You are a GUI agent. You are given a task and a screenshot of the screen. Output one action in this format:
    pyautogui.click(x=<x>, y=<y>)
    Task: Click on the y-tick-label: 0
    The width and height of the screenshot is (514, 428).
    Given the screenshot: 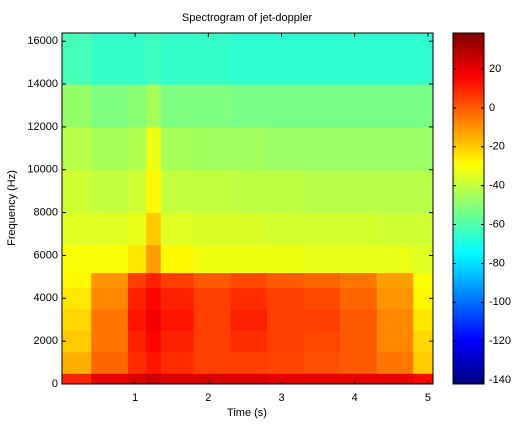 What is the action you would take?
    pyautogui.click(x=55, y=384)
    